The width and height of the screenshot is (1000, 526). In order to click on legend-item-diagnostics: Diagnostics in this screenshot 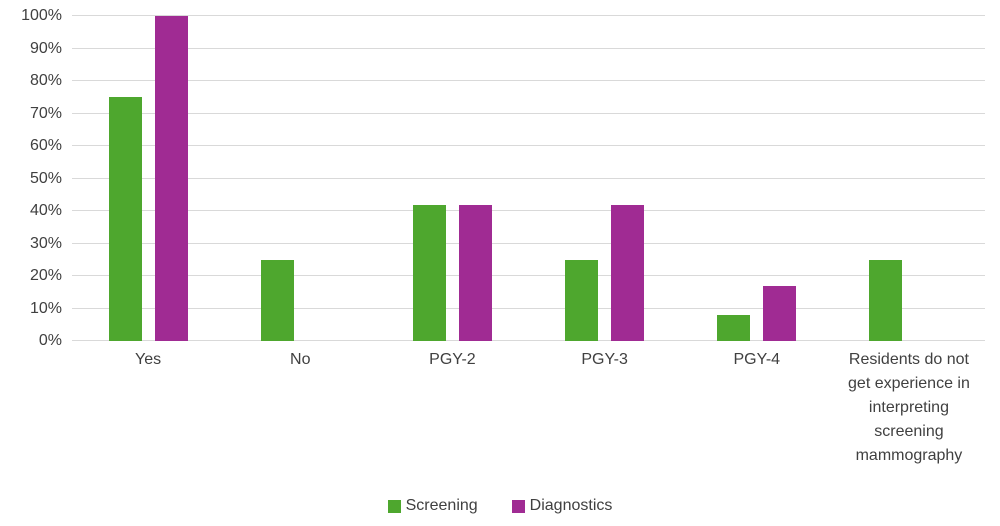, I will do `click(562, 506)`.